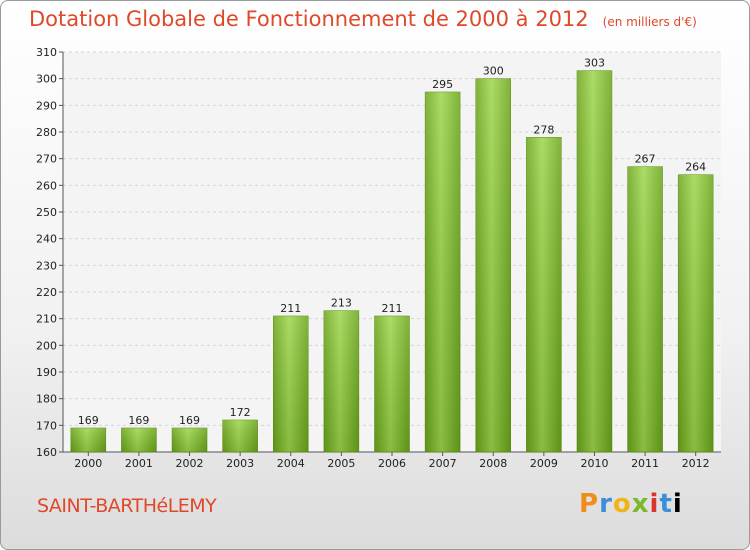  Describe the element at coordinates (493, 71) in the screenshot. I see `data-label: 300` at that location.